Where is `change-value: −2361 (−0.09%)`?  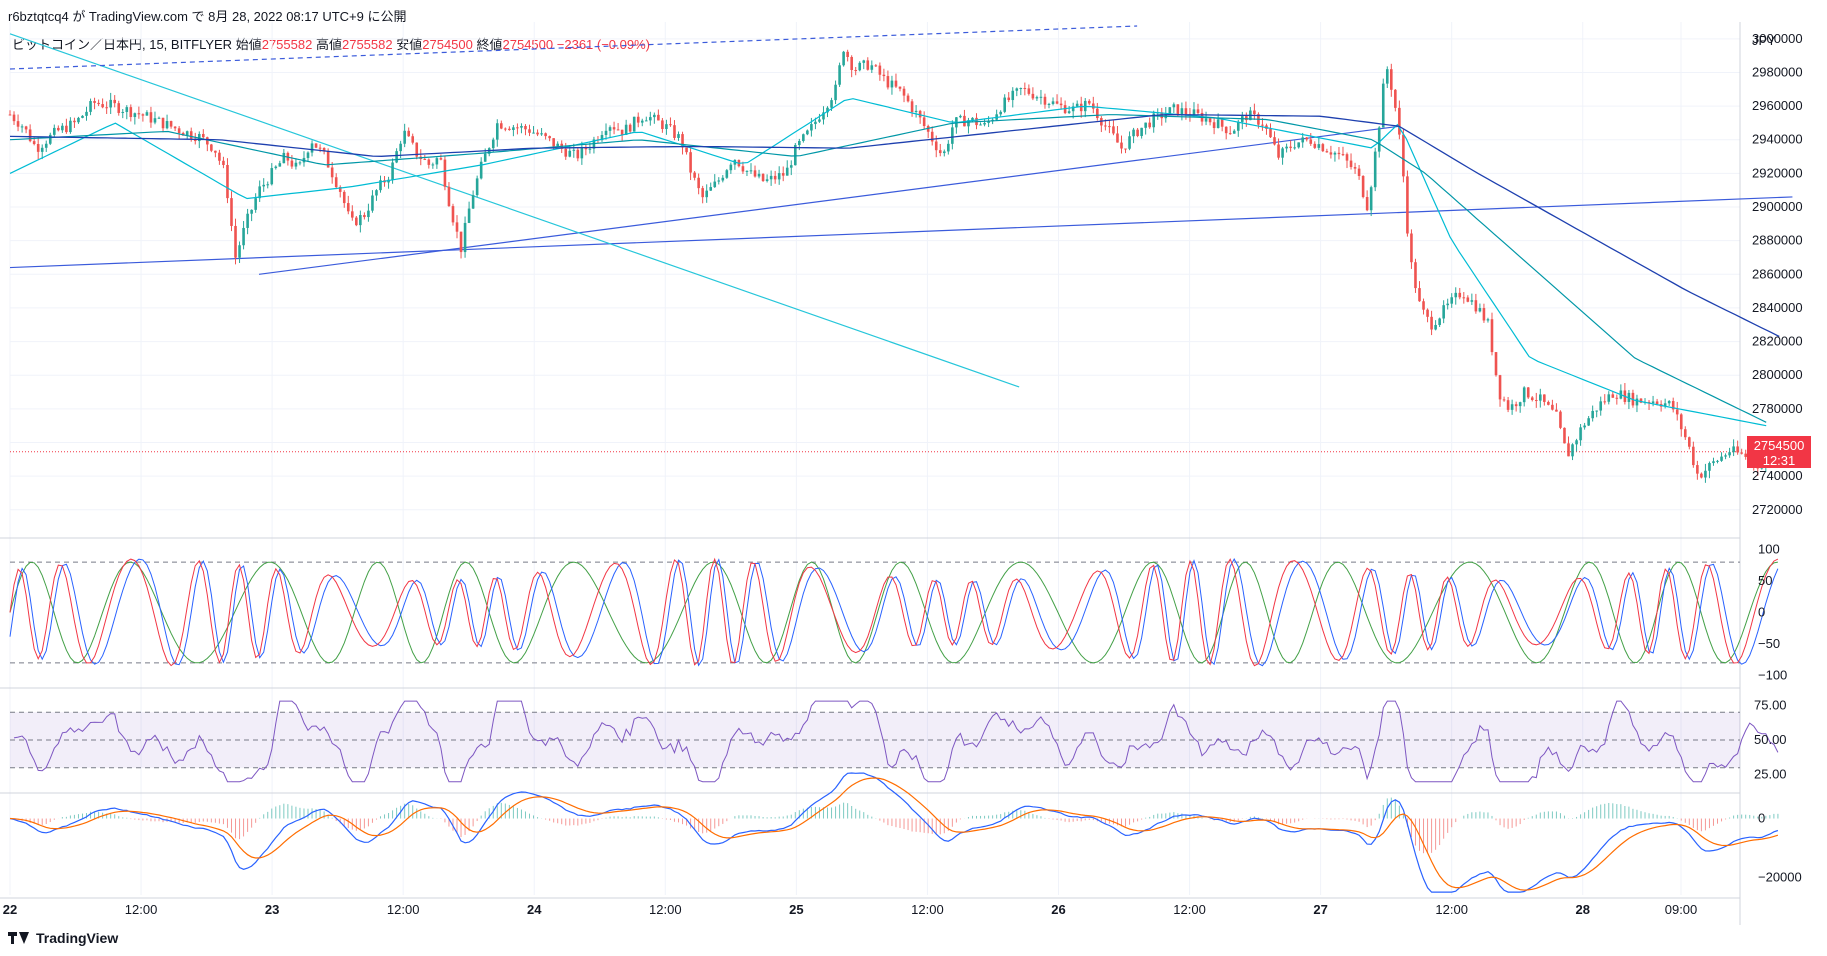
change-value: −2361 (−0.09%) is located at coordinates (603, 44).